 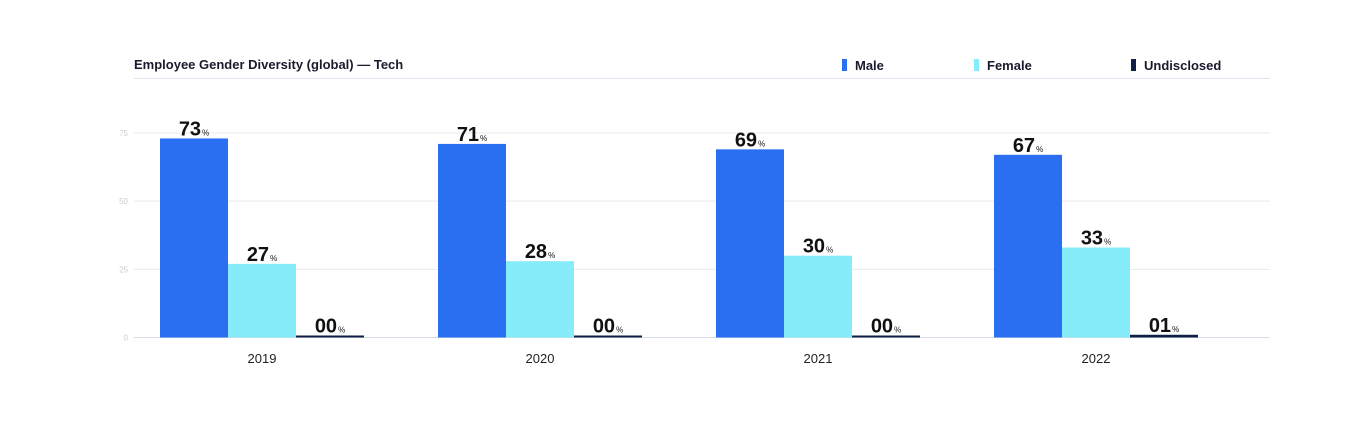 I want to click on value-label-undisclosed-2022: 01%, so click(x=1164, y=326).